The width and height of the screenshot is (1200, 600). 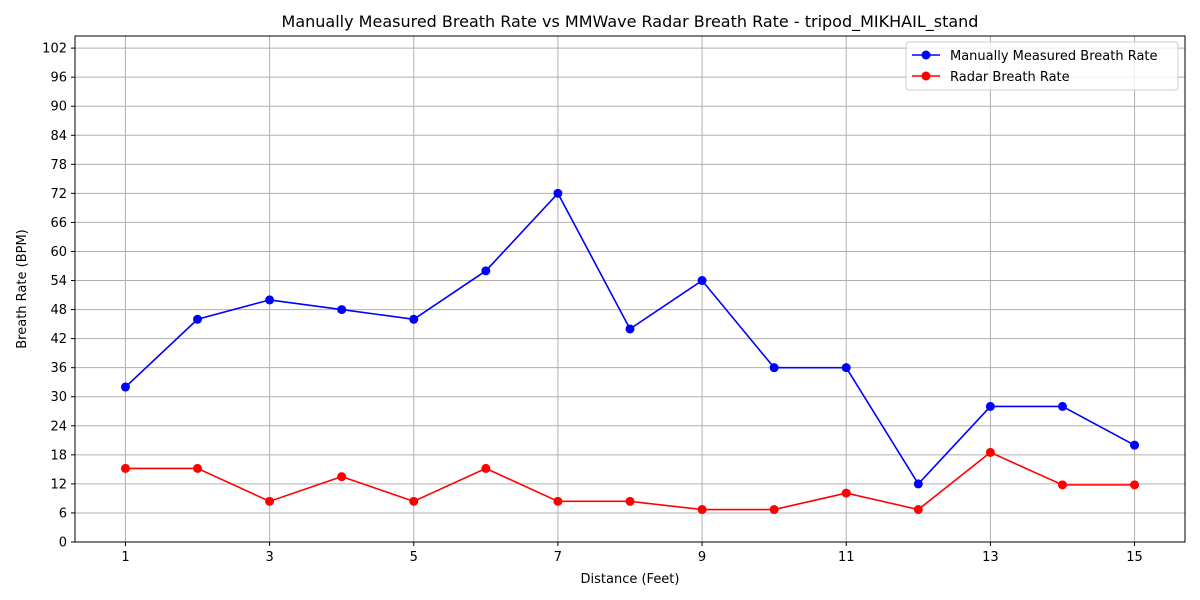 I want to click on y-tick-label: 42, so click(x=58, y=339).